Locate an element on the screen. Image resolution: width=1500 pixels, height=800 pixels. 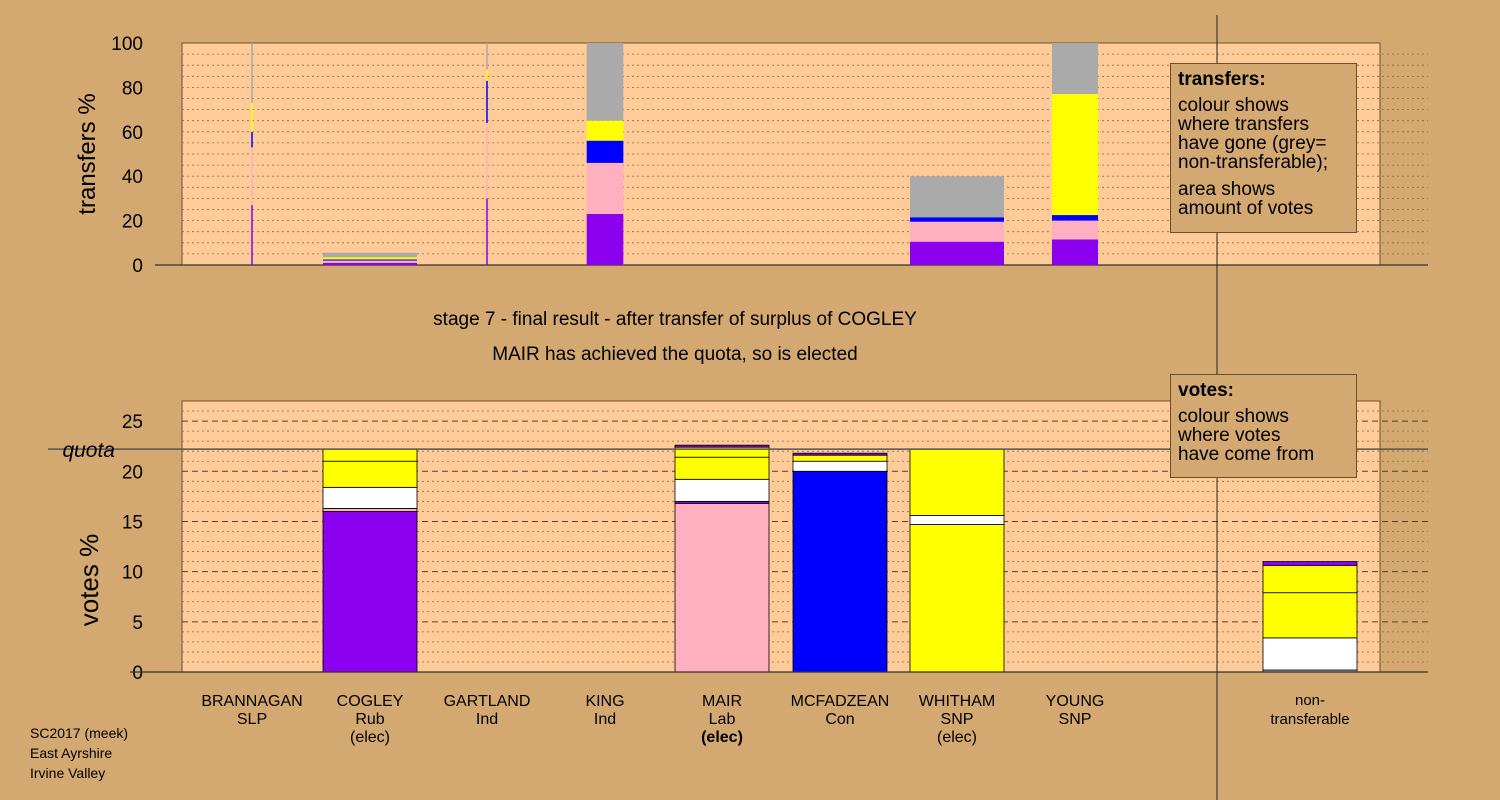
footer-line: Irvine Valley is located at coordinates (68, 773).